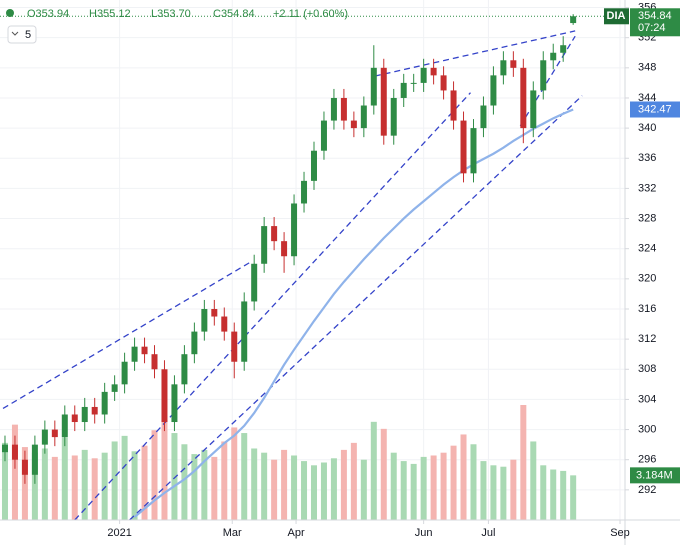 The height and width of the screenshot is (550, 680). Describe the element at coordinates (647, 68) in the screenshot. I see `y-tick-label: 348` at that location.